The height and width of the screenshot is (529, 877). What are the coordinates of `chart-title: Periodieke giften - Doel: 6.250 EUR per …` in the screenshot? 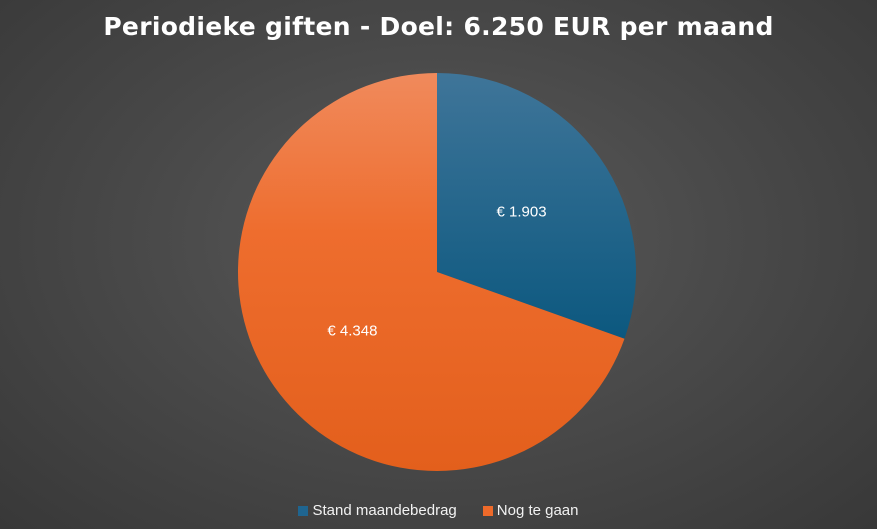 It's located at (438, 26).